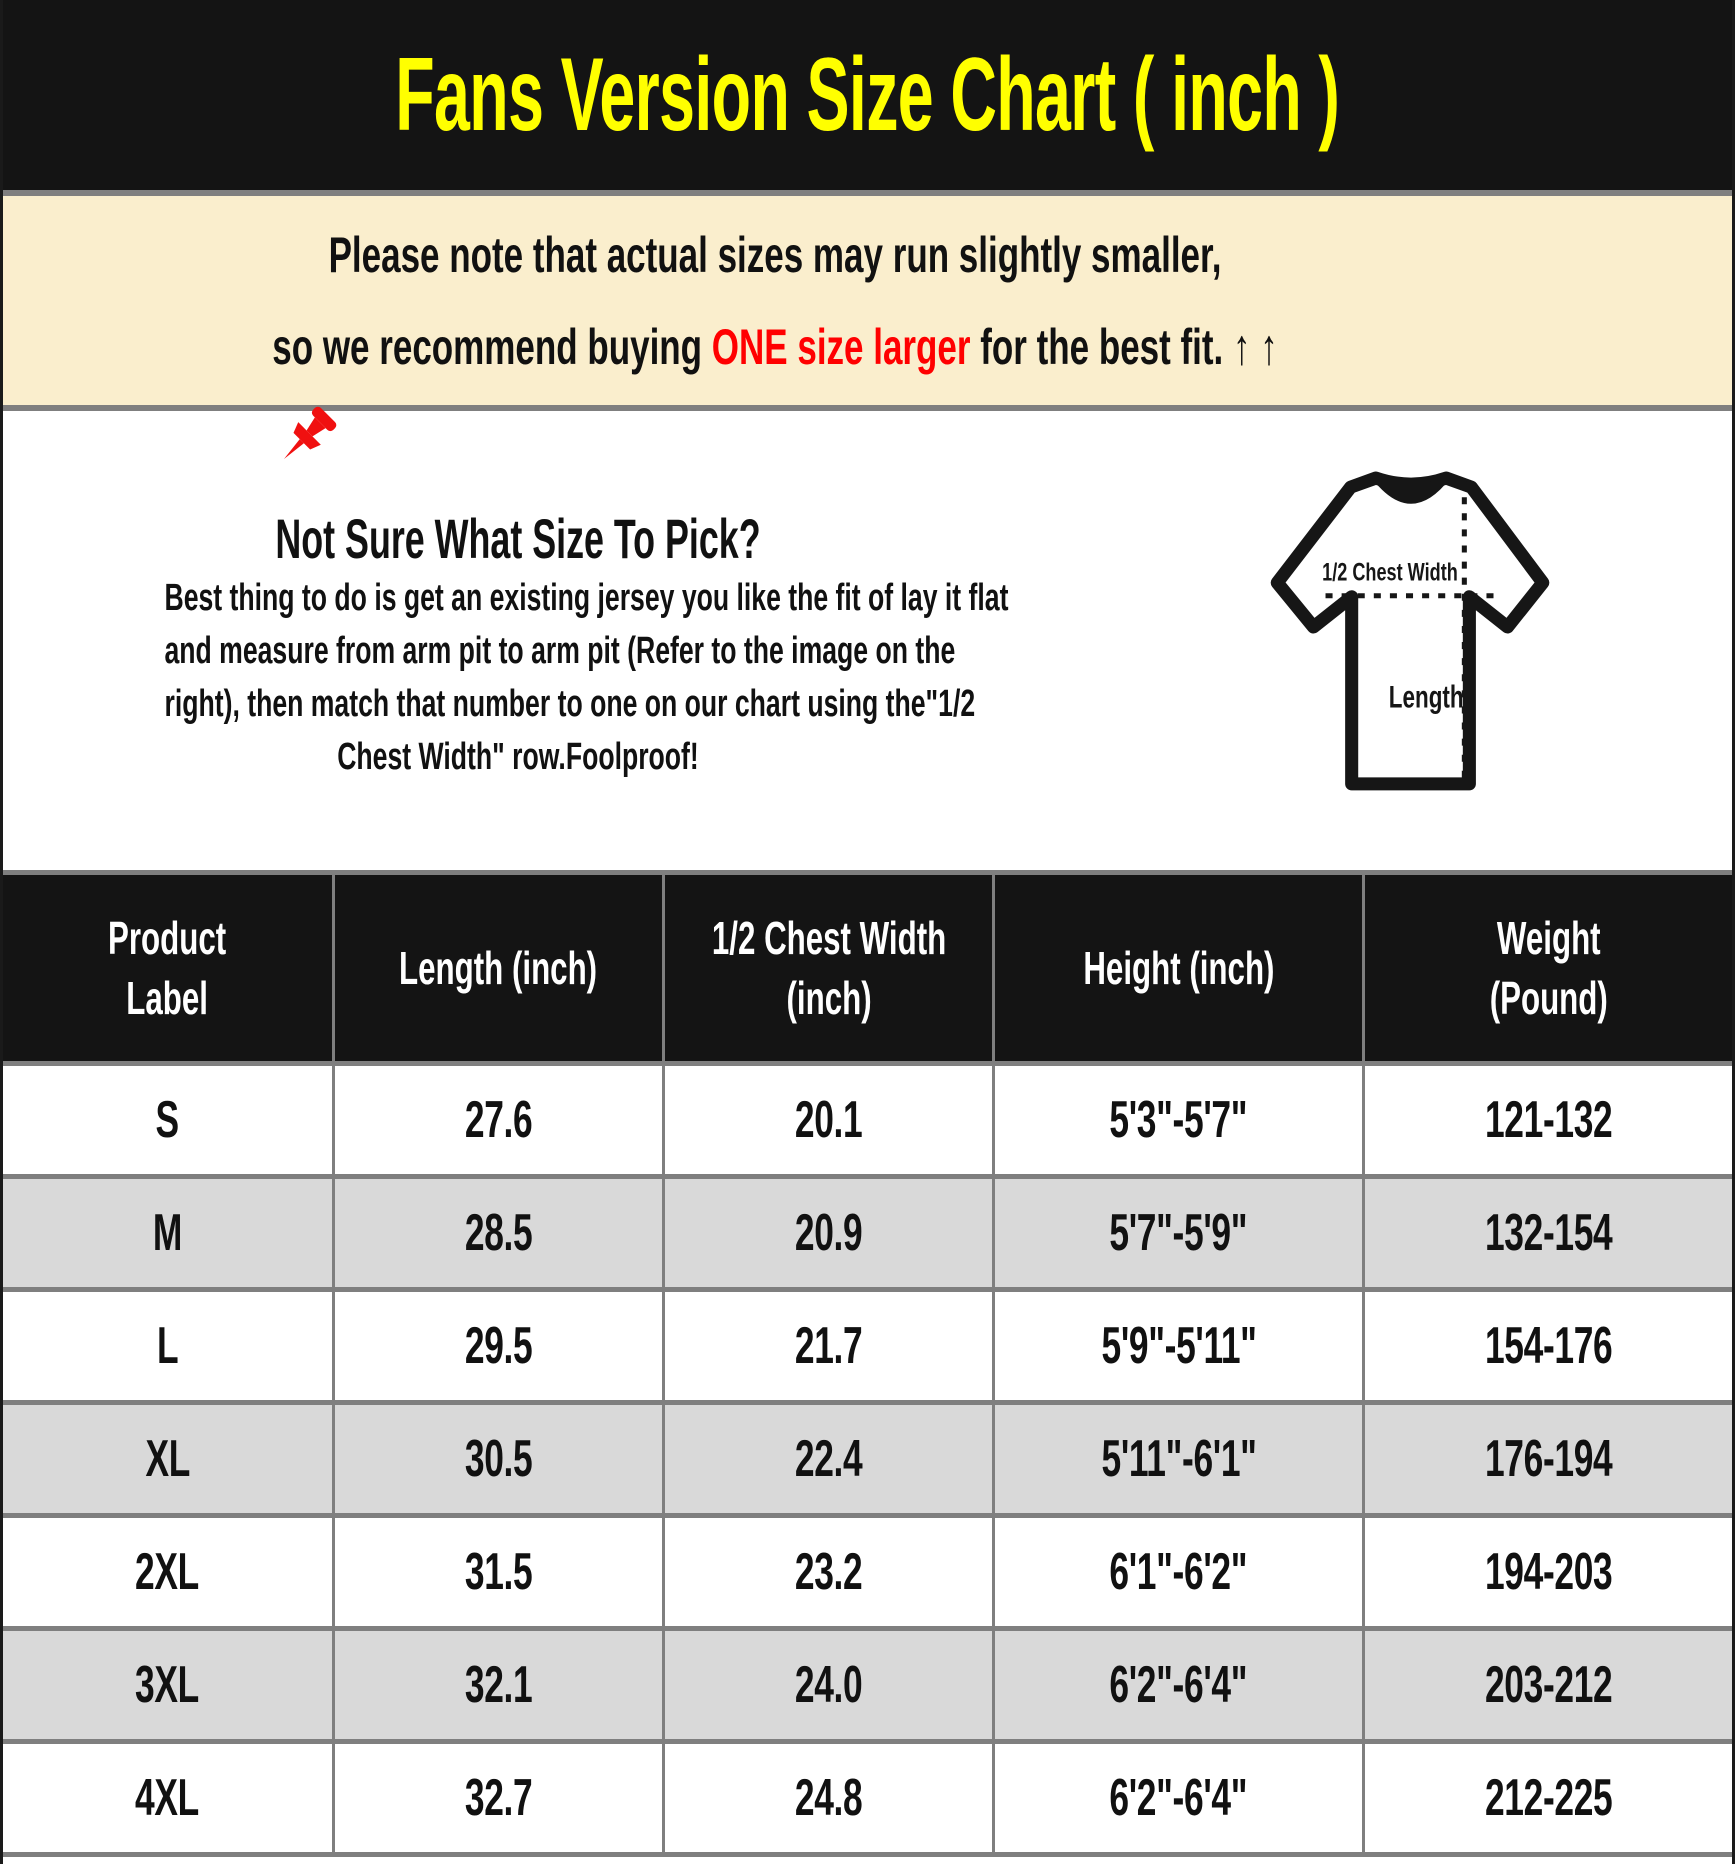  Describe the element at coordinates (1426, 697) in the screenshot. I see `length-label: Length` at that location.